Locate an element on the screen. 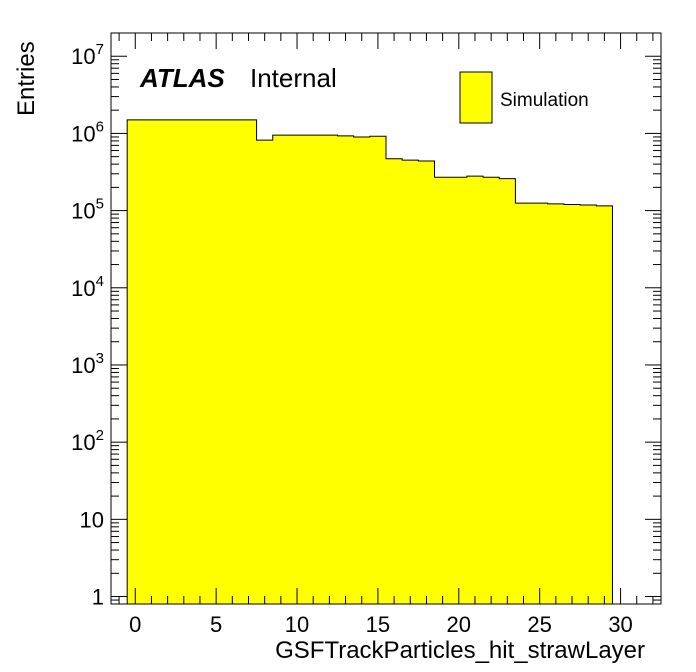  x-axis-title: GSFTrackParticles_hit_strawLayer is located at coordinates (460, 650).